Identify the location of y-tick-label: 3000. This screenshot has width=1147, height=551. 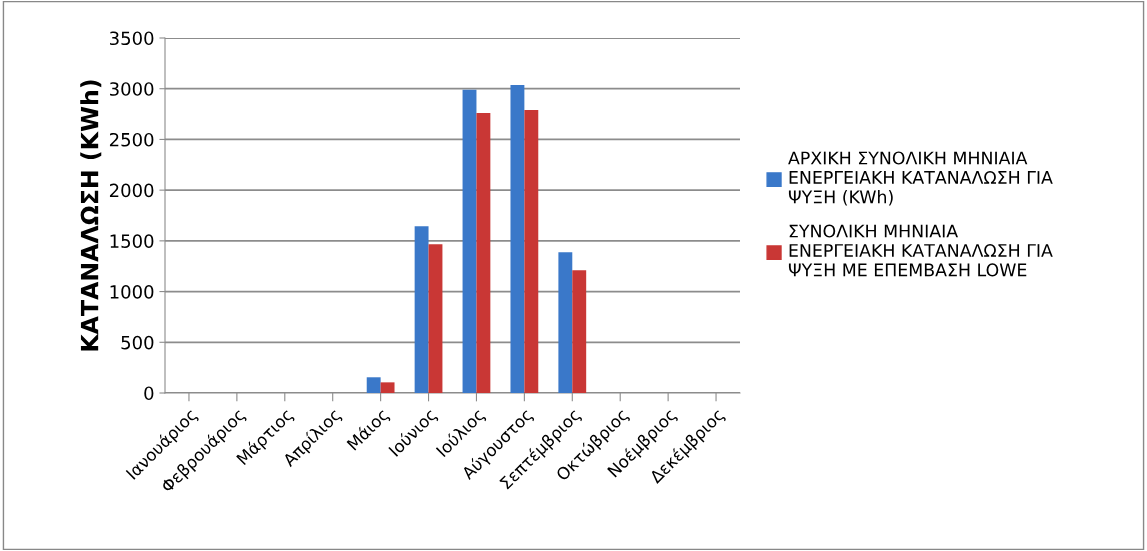
(132, 89).